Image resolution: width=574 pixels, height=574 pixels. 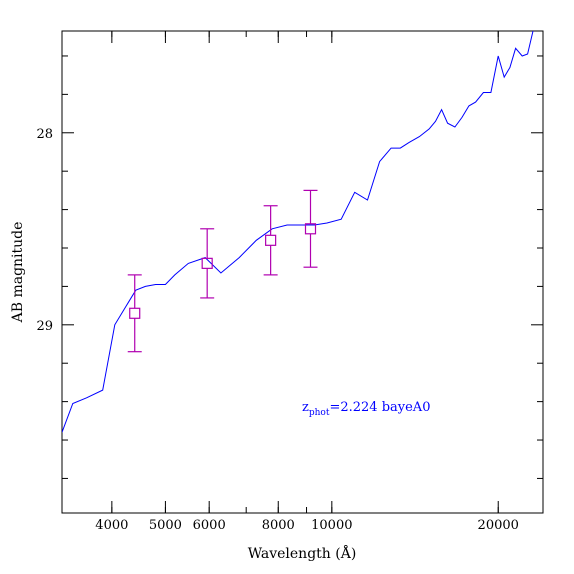 What do you see at coordinates (319, 413) in the screenshot?
I see `annotation-subscript: phot` at bounding box center [319, 413].